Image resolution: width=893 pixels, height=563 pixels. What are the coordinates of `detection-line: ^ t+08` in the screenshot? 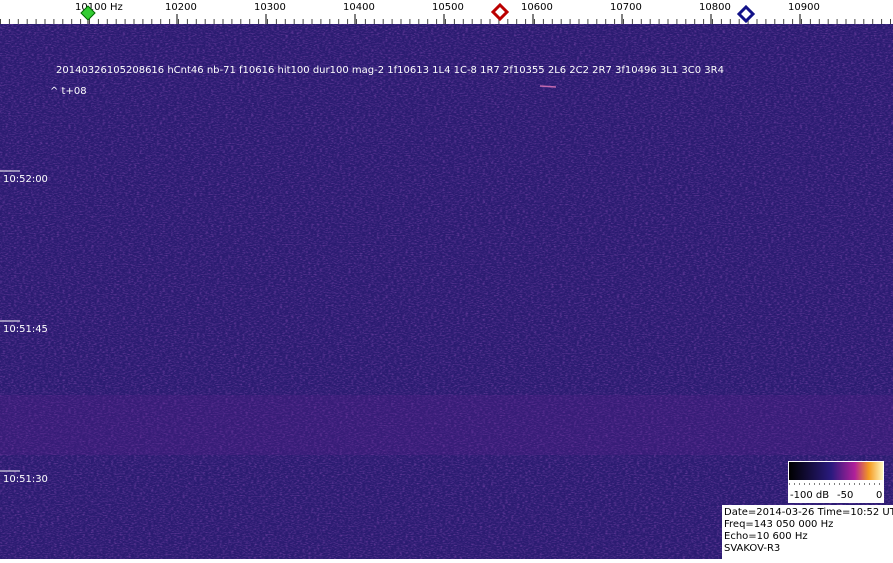 It's located at (68, 91).